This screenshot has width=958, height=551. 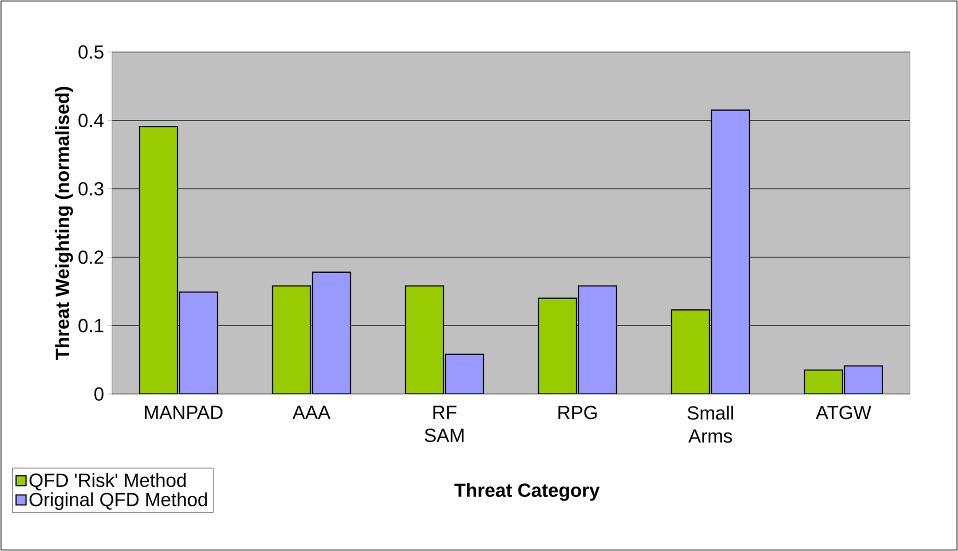 I want to click on y-tick-label: 0.2, so click(x=91, y=257).